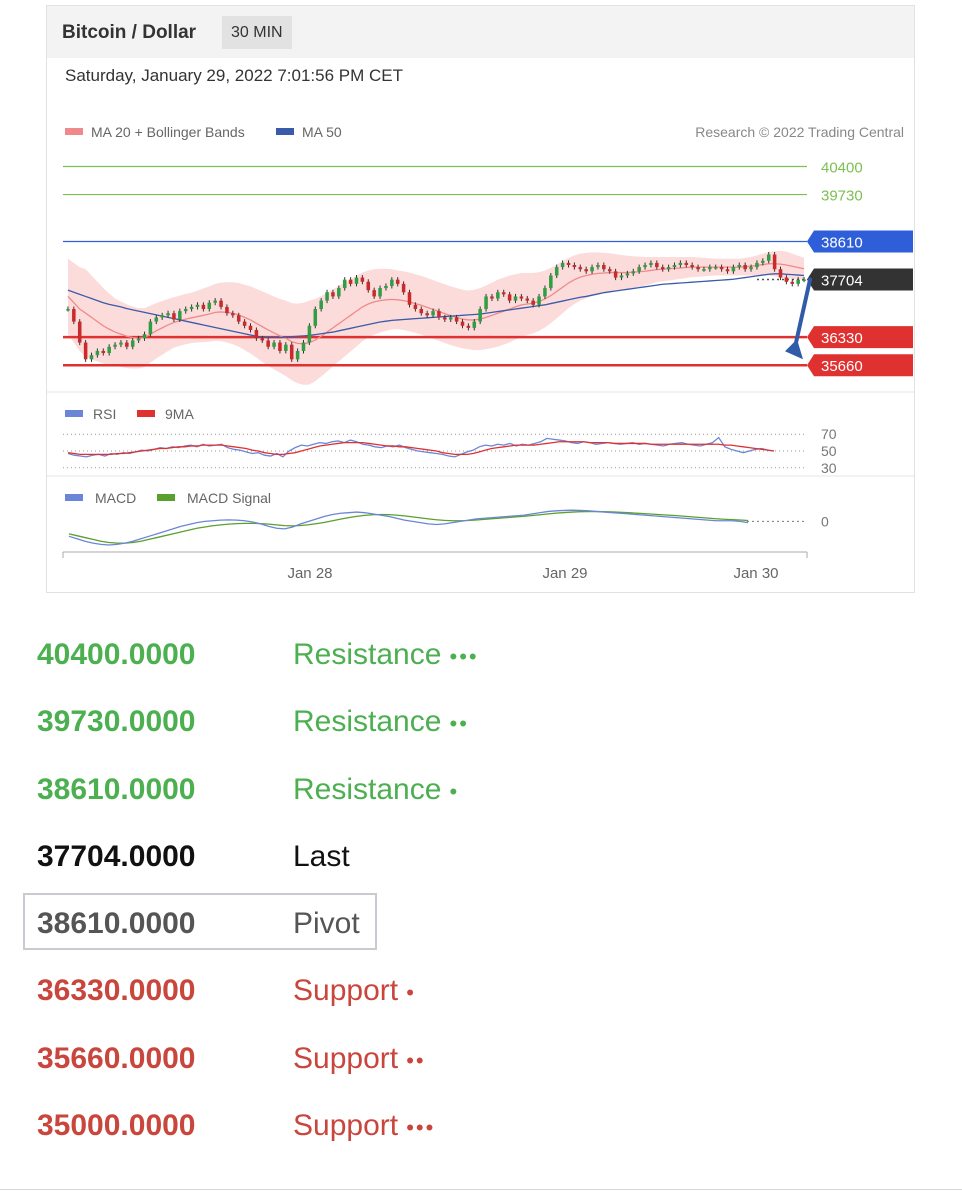 Image resolution: width=962 pixels, height=1200 pixels. What do you see at coordinates (436, 304) in the screenshot?
I see `ma20-line` at bounding box center [436, 304].